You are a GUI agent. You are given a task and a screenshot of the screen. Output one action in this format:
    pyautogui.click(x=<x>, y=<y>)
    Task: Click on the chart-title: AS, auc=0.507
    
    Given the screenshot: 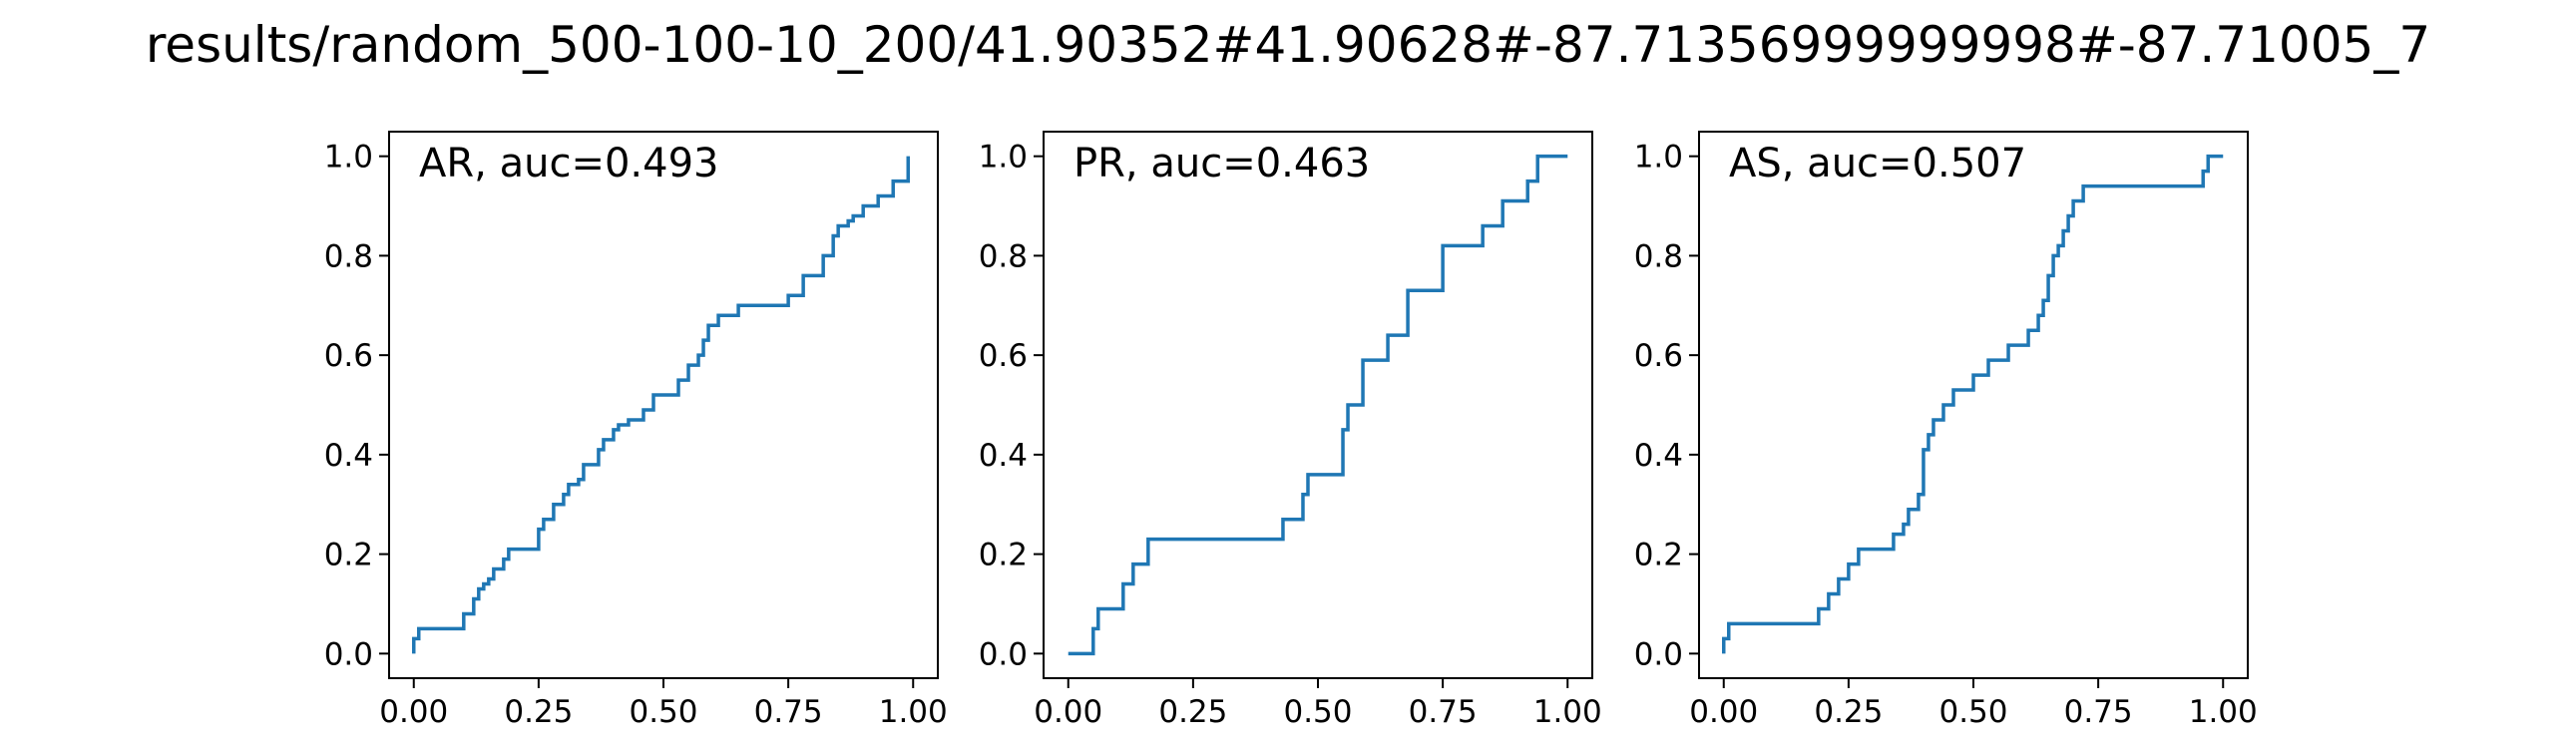 What is the action you would take?
    pyautogui.click(x=1877, y=164)
    